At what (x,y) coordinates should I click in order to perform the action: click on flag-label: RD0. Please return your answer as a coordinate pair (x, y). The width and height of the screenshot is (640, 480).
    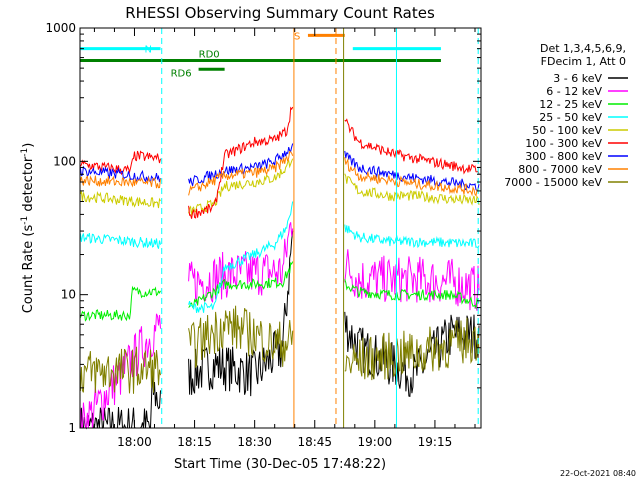
    Looking at the image, I should click on (209, 55).